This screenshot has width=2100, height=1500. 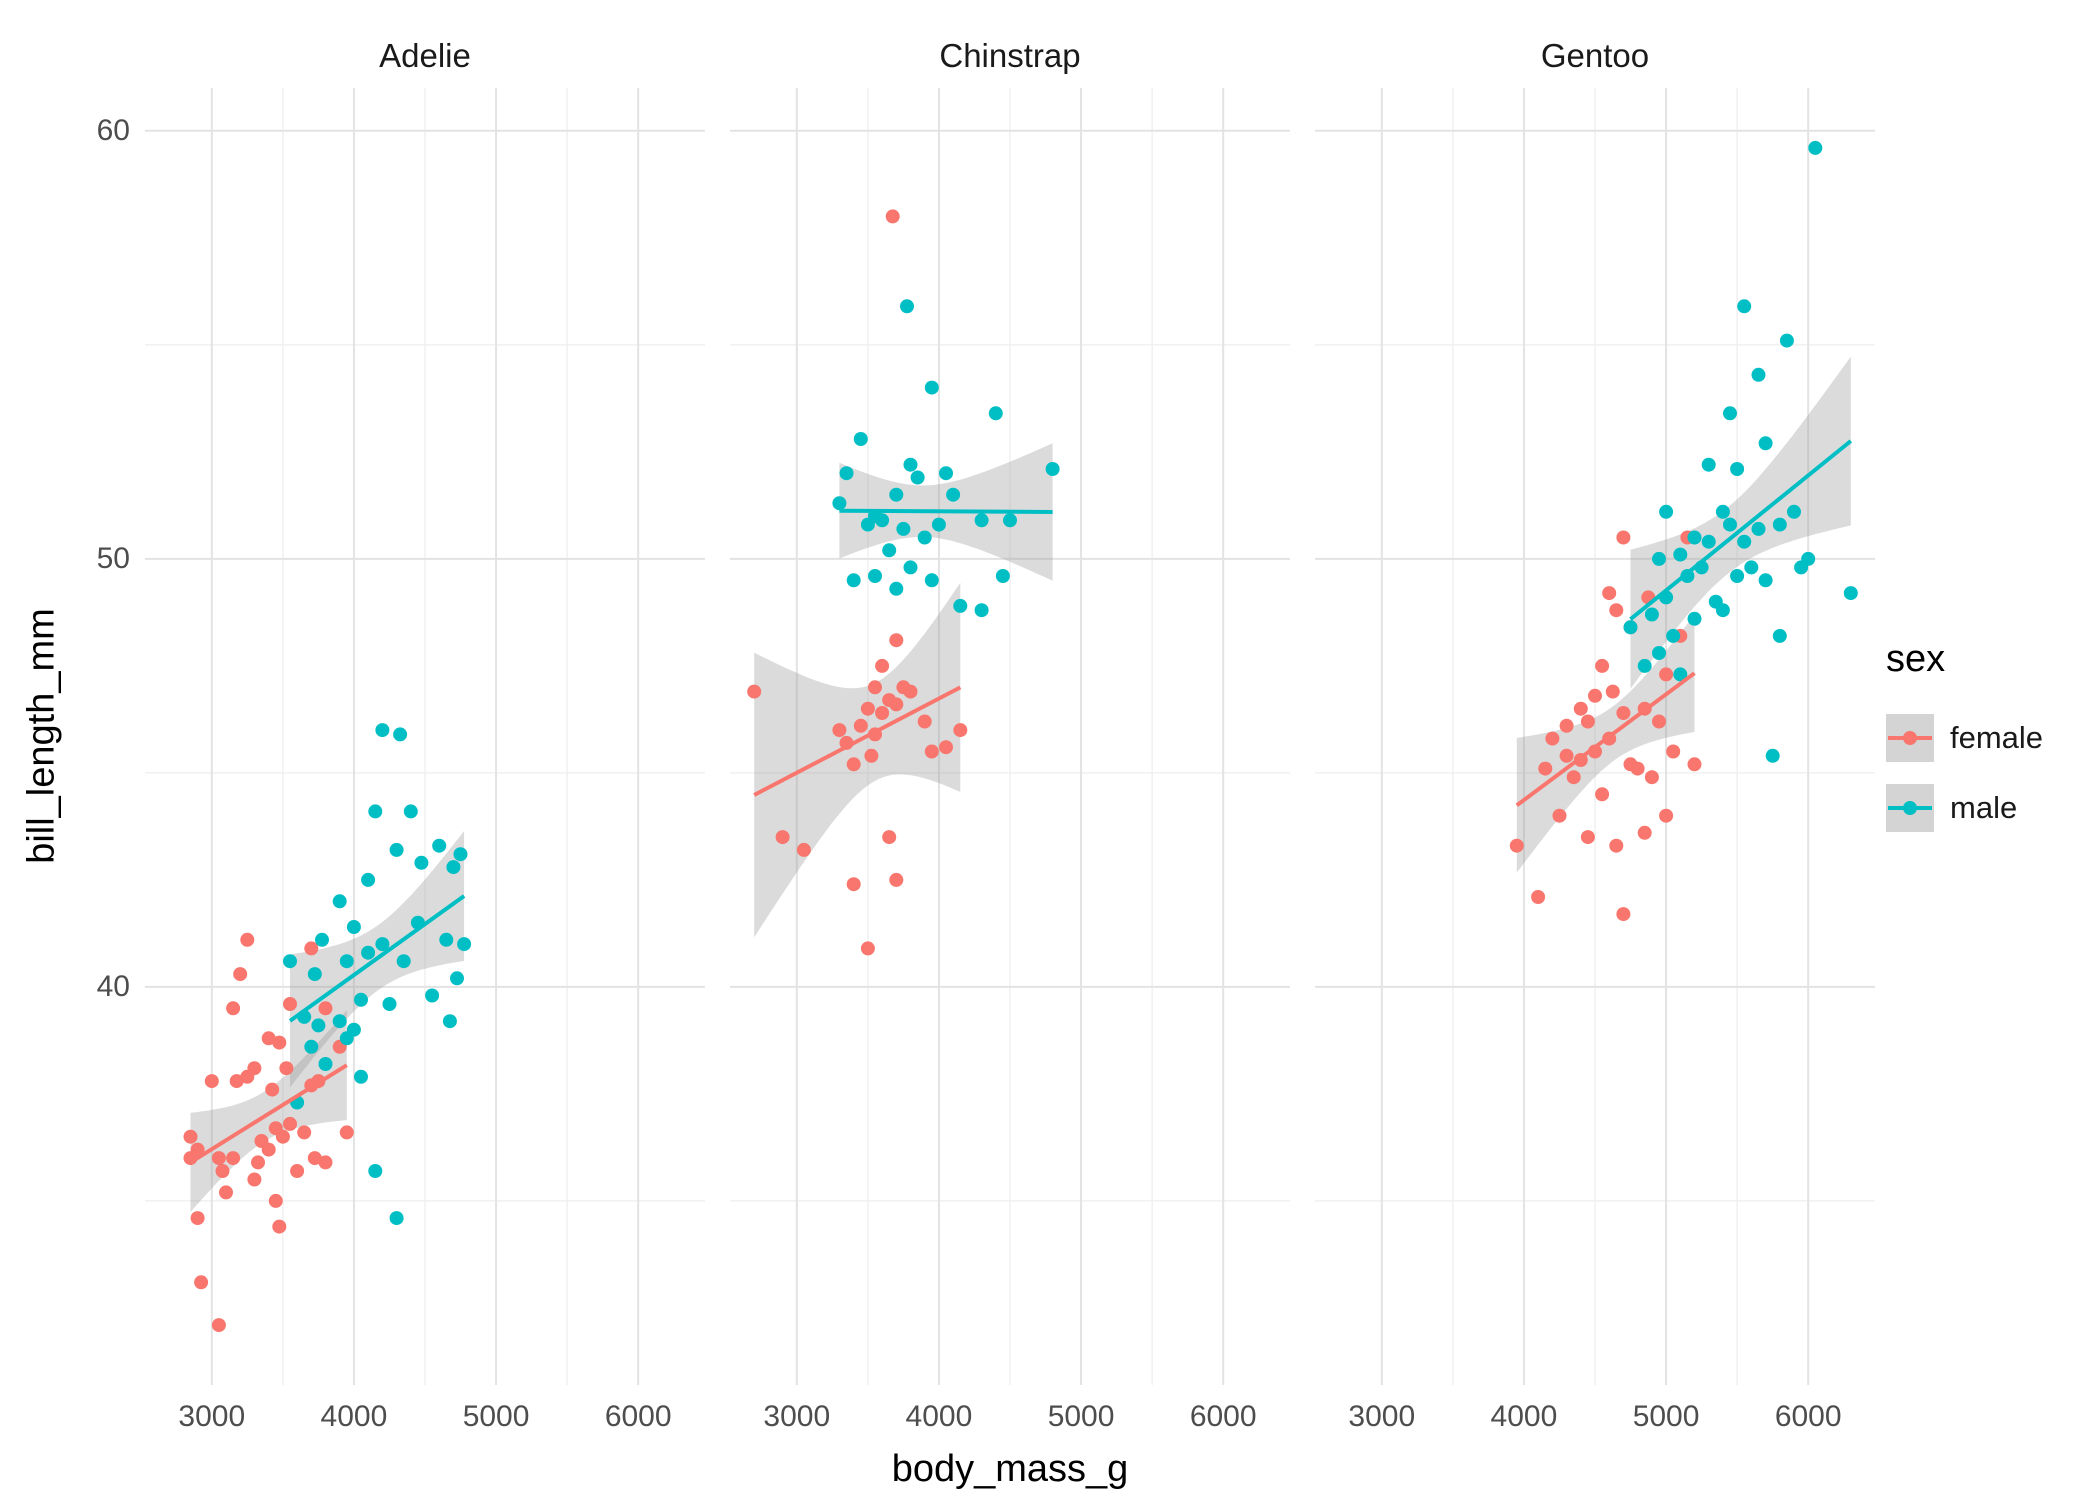 What do you see at coordinates (1081, 1416) in the screenshot?
I see `x-tick-label: 5000` at bounding box center [1081, 1416].